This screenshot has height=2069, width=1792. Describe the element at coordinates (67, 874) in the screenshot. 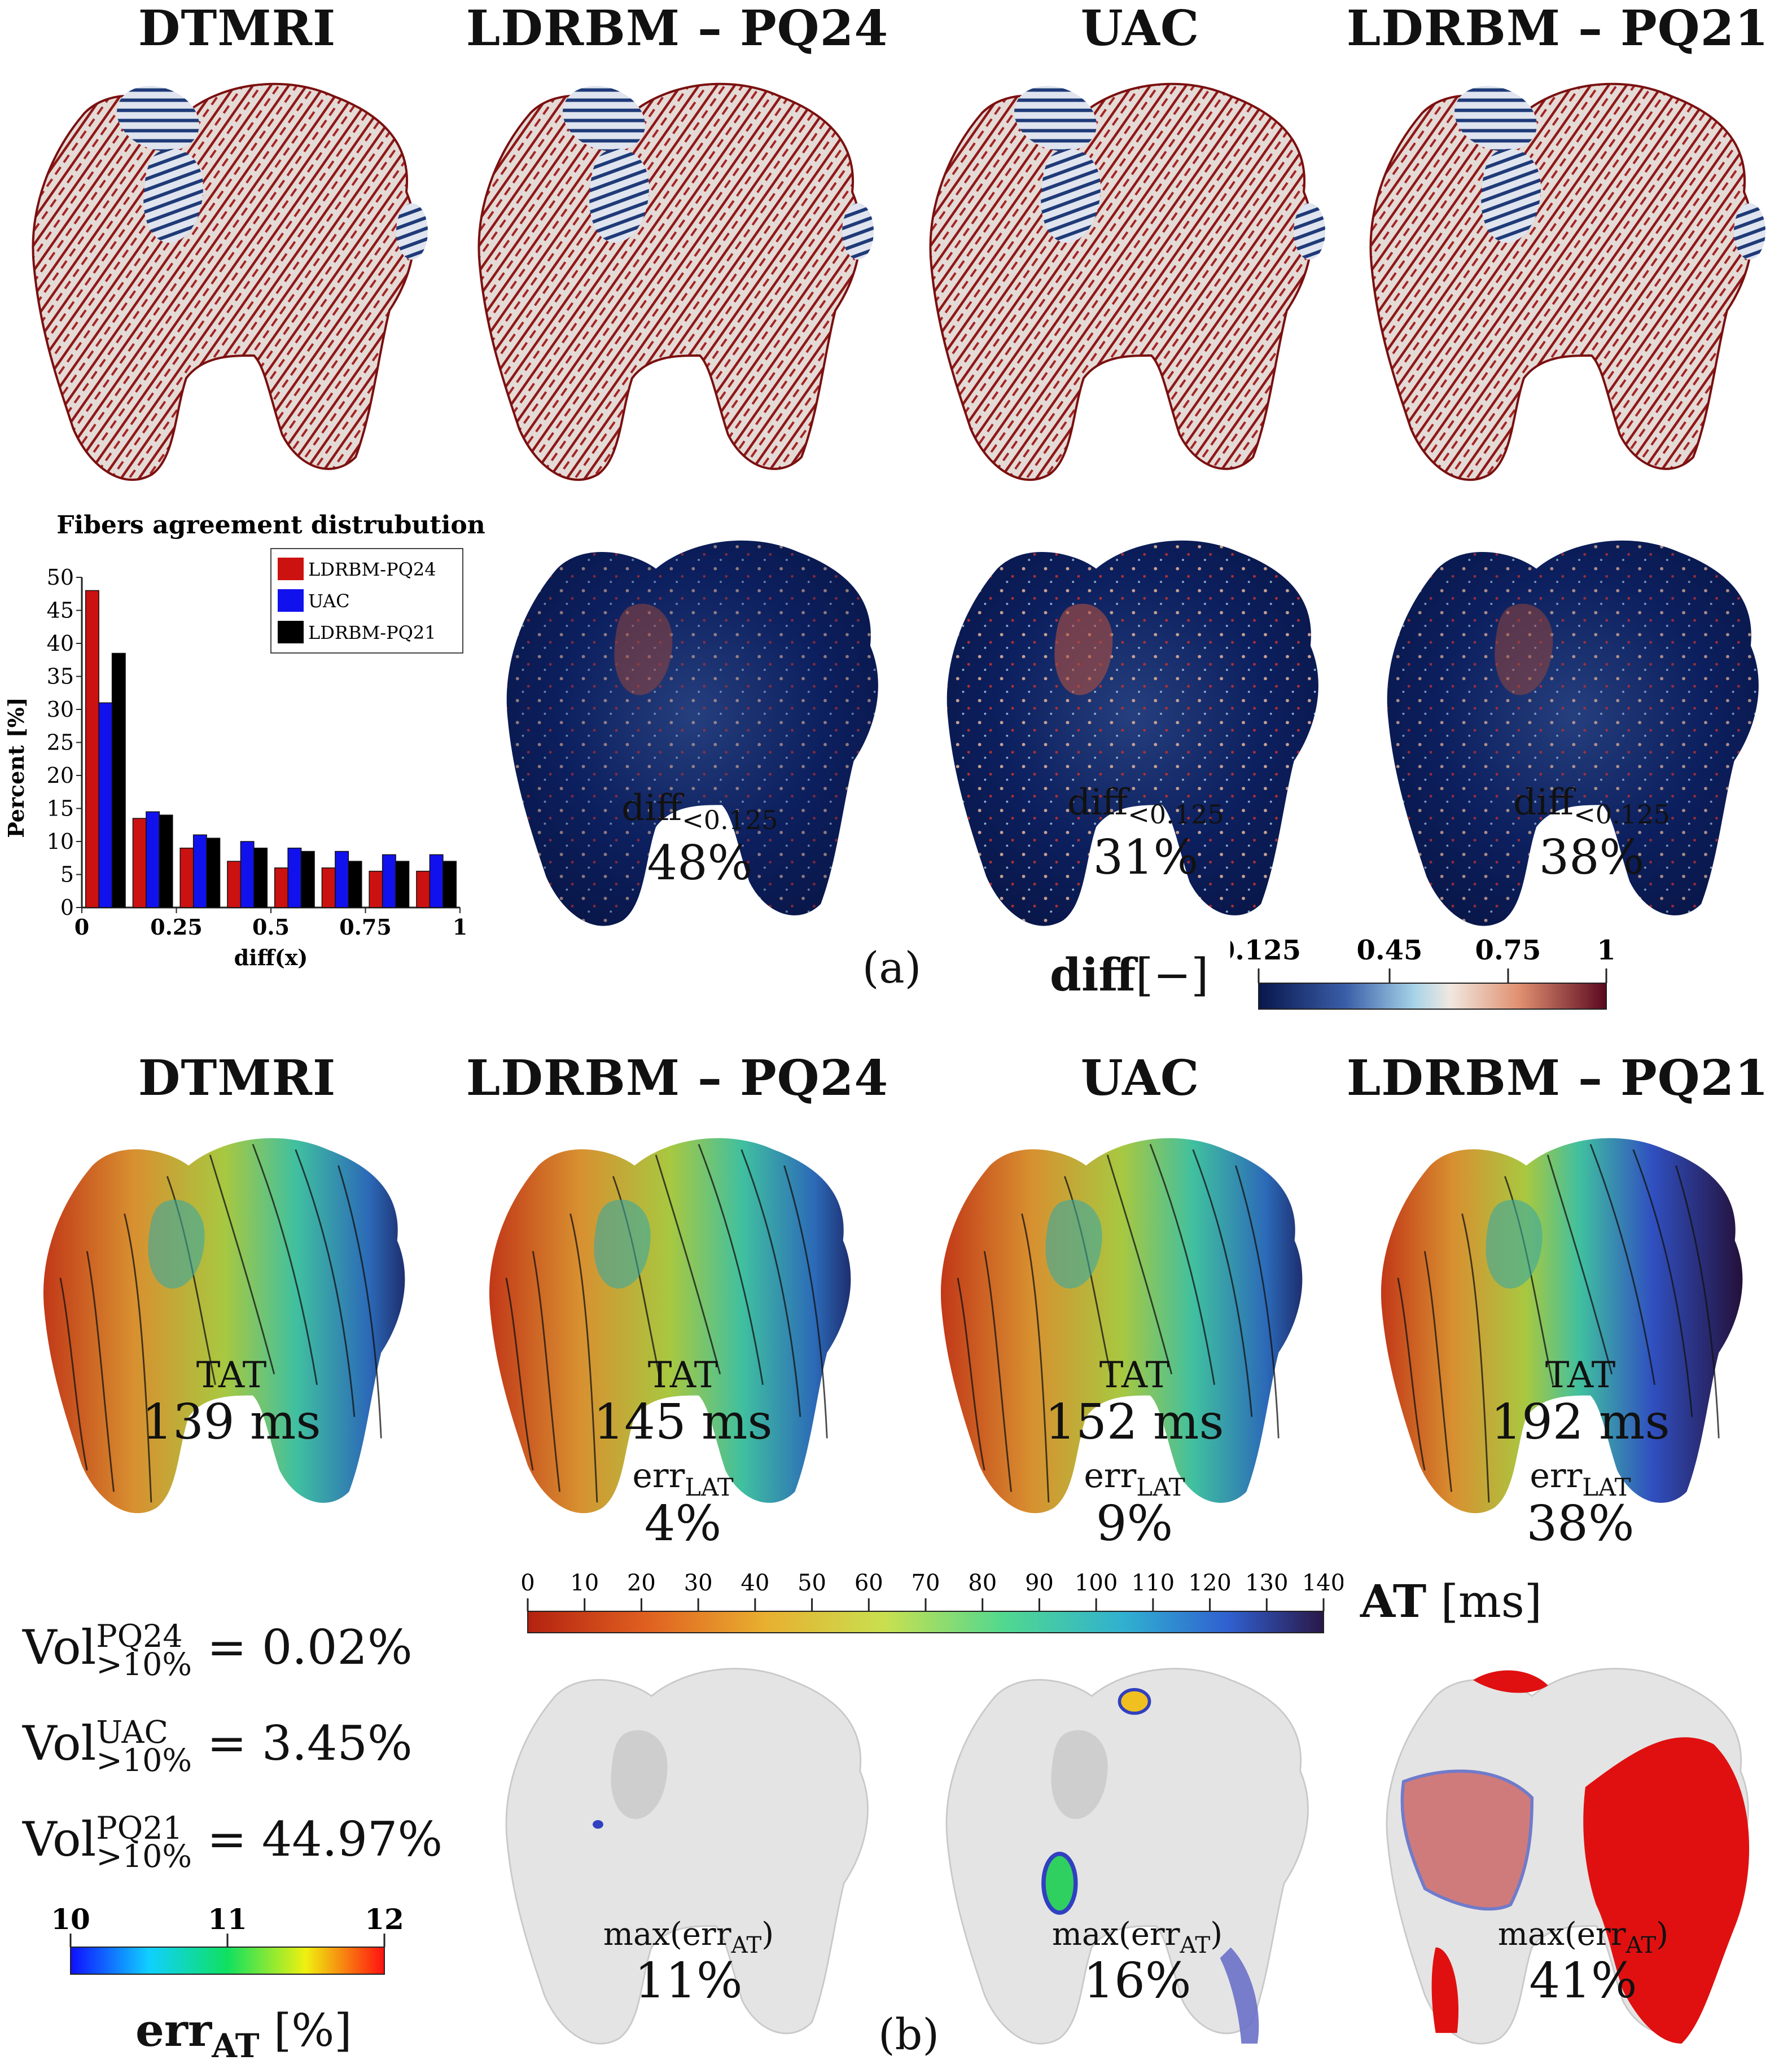

I see `y-tick-label: 5` at that location.